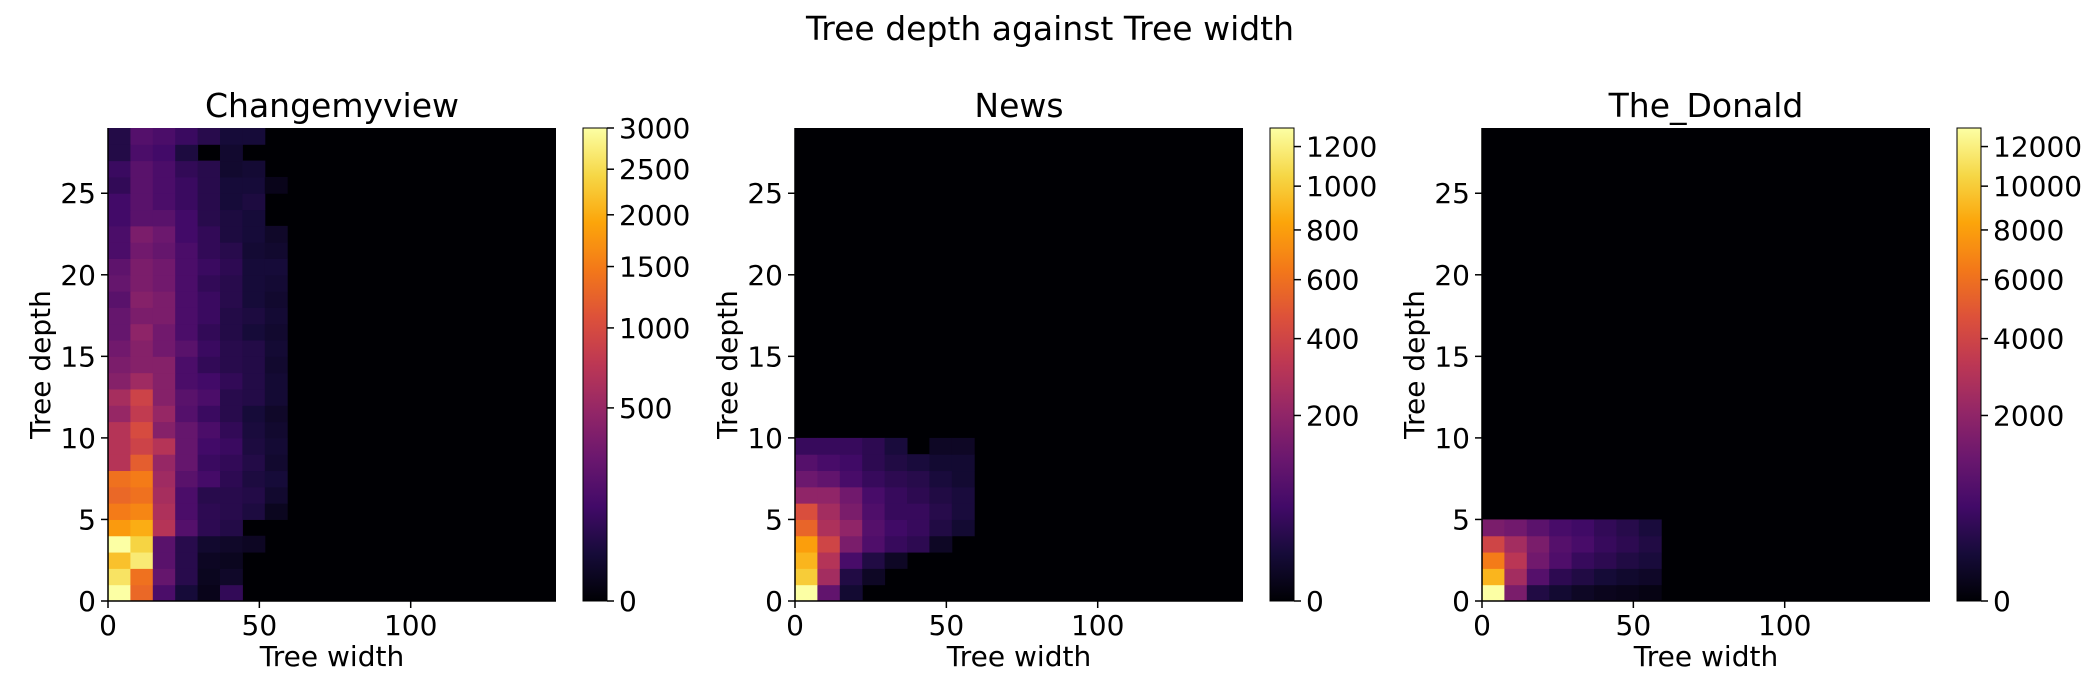 The width and height of the screenshot is (2100, 700). What do you see at coordinates (1332, 339) in the screenshot?
I see `colorbar-tick-label: 400` at bounding box center [1332, 339].